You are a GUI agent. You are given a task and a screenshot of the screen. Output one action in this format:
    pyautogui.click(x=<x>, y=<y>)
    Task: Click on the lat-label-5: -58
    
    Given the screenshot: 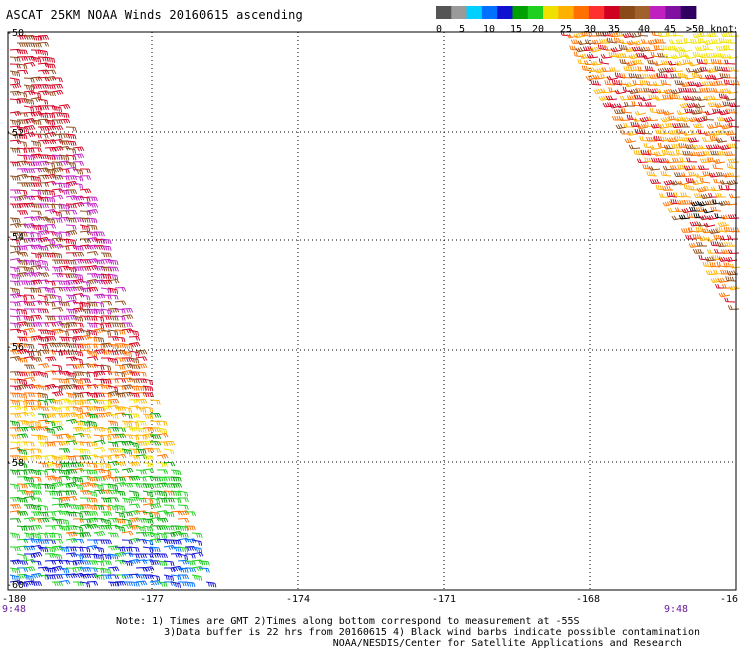 What is the action you would take?
    pyautogui.click(x=15, y=463)
    